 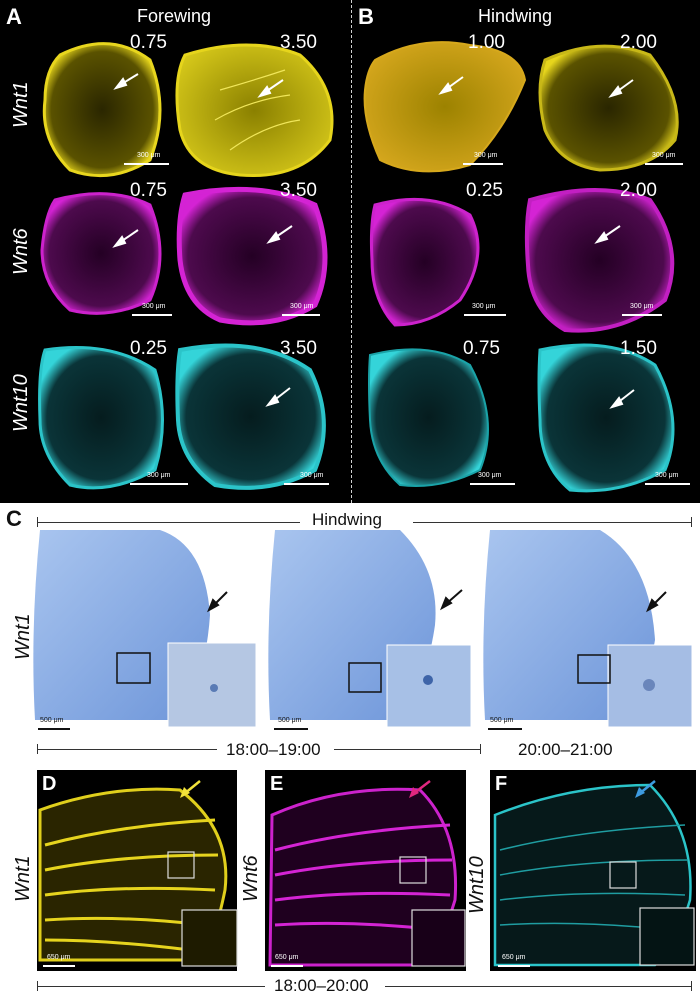 What do you see at coordinates (148, 42) in the screenshot?
I see `time-a-r1-c1: 0.75` at bounding box center [148, 42].